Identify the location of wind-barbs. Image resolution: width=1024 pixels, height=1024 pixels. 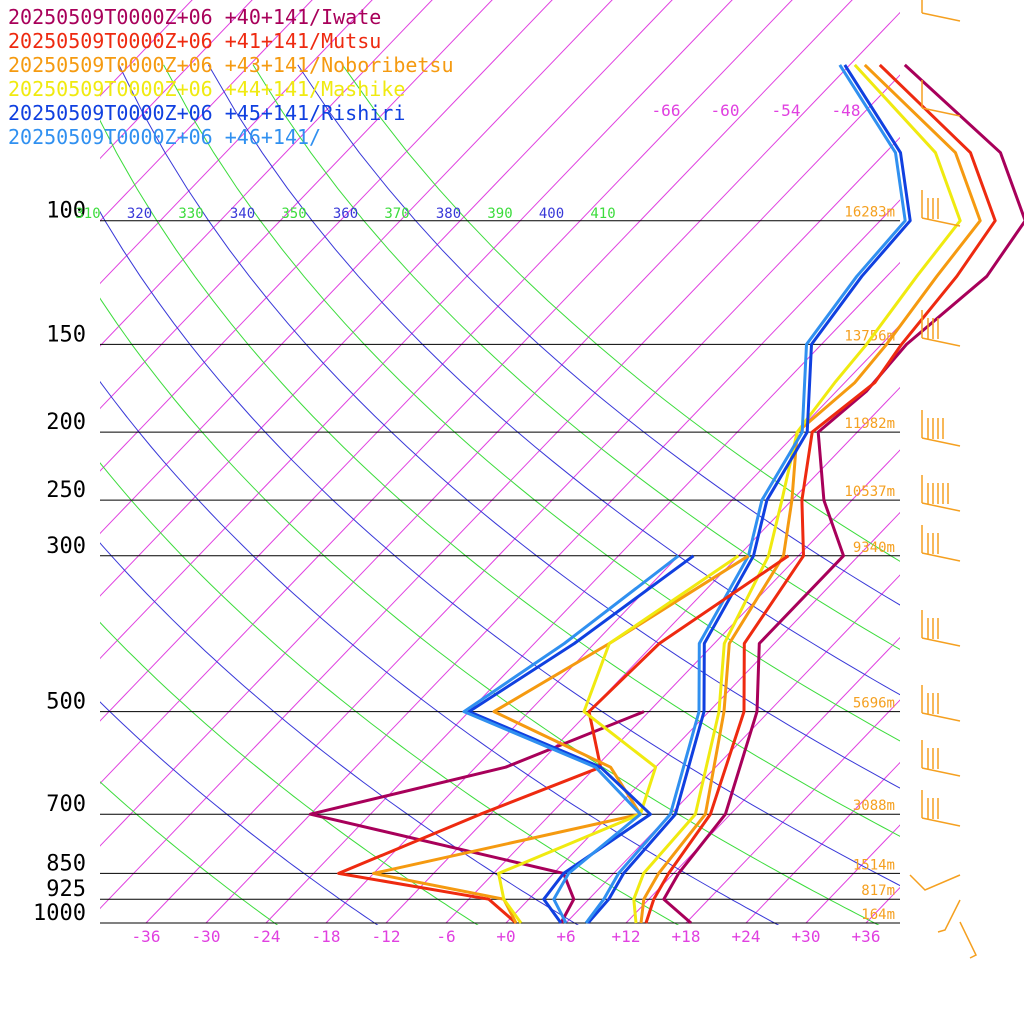
(943, 479).